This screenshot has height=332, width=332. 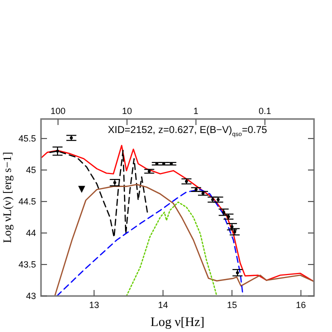 I want to click on x-tick-label: 15, so click(x=231, y=305).